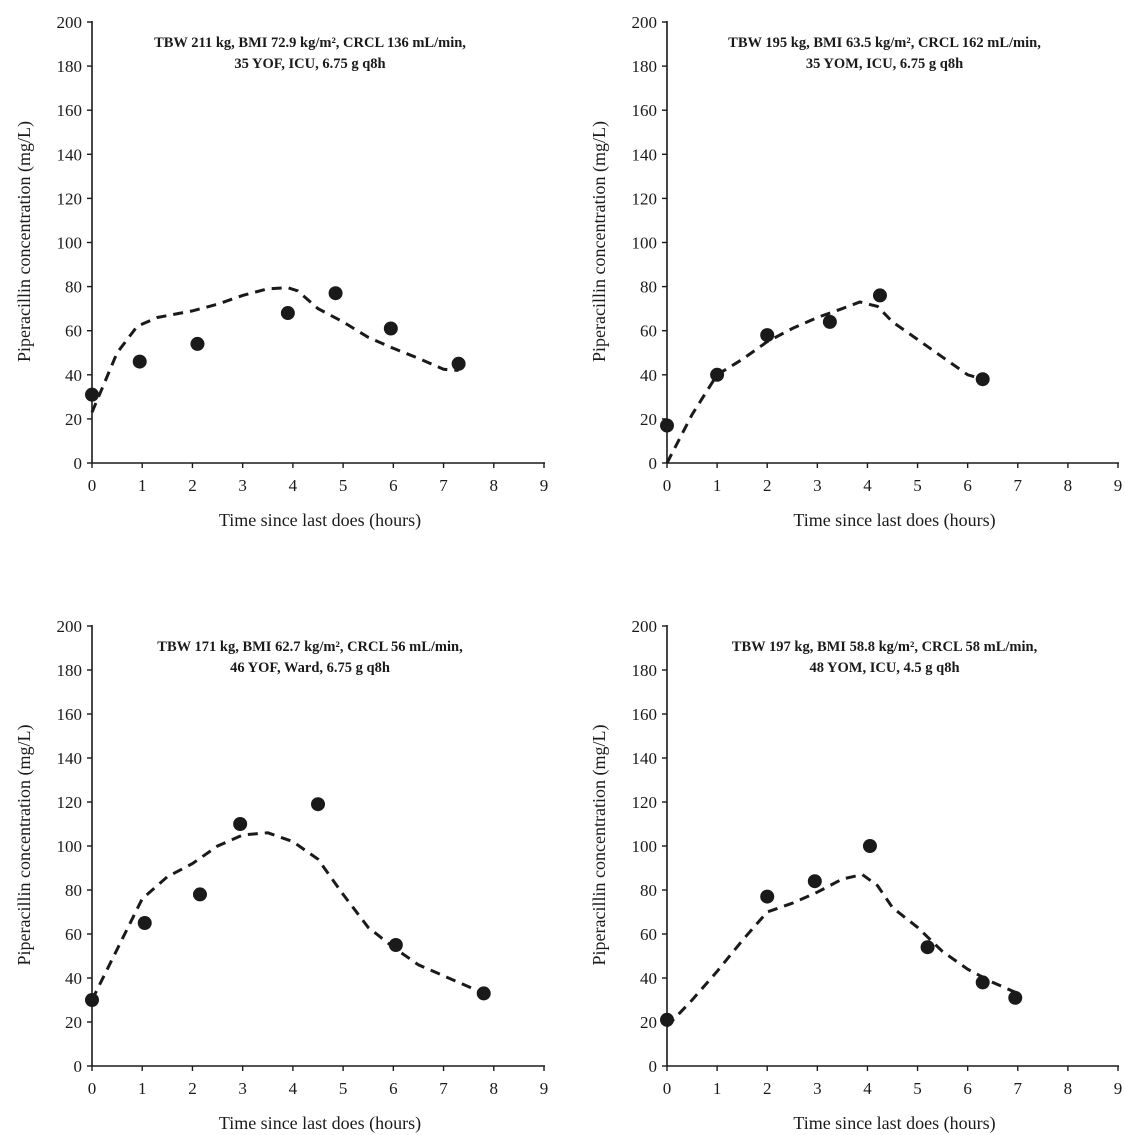 The width and height of the screenshot is (1125, 1135). What do you see at coordinates (310, 668) in the screenshot?
I see `chart-title-line-2: 46 YOF, Ward, 6.75 g q8h` at bounding box center [310, 668].